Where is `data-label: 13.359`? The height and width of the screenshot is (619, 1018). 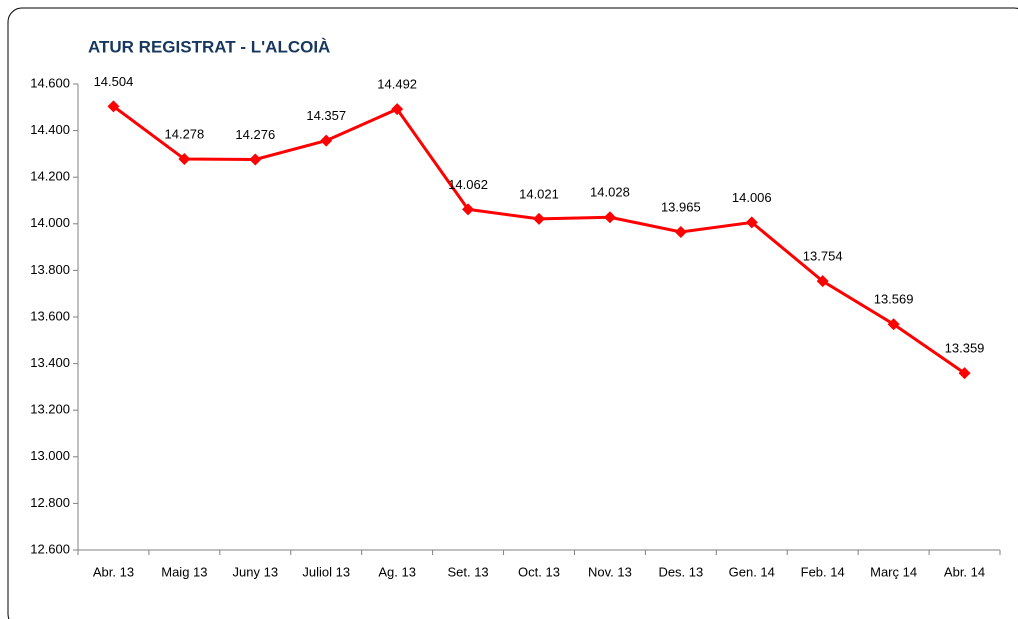 data-label: 13.359 is located at coordinates (965, 348).